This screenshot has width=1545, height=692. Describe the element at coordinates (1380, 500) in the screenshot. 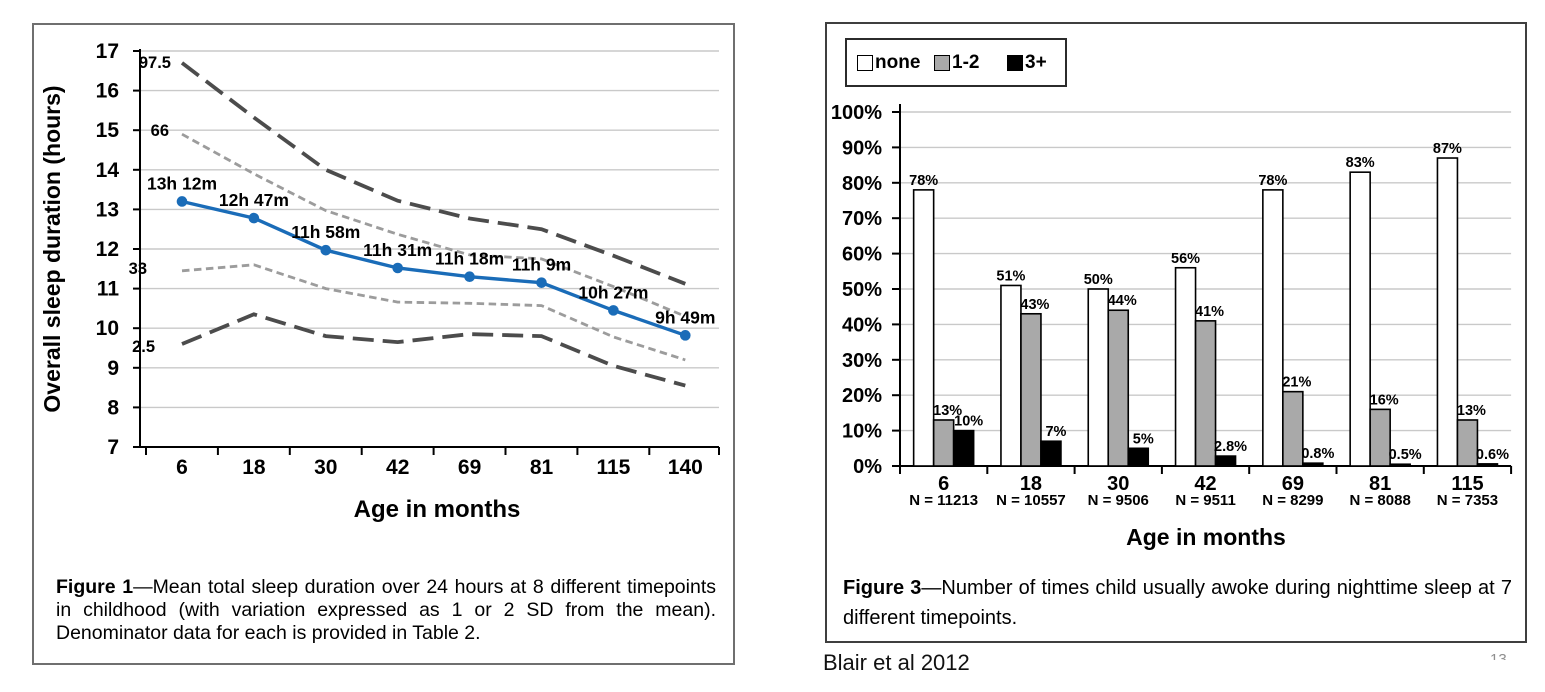

I see `x-n-label: N = 8088` at that location.